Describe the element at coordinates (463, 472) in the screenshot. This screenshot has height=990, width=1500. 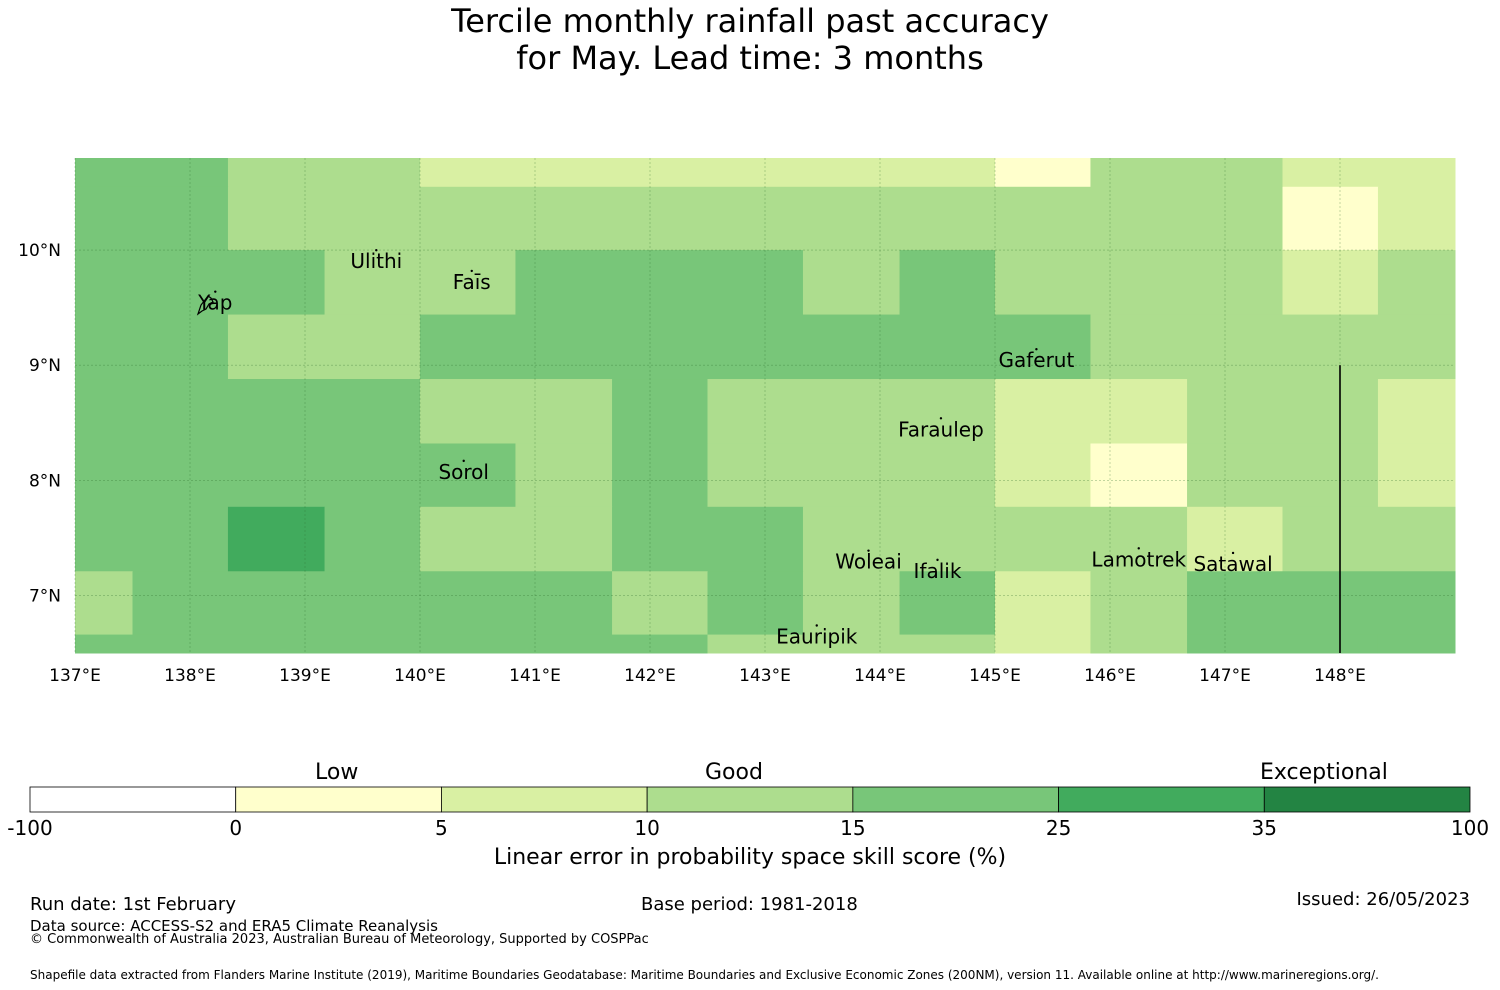
I see `place-label: Sorol` at that location.